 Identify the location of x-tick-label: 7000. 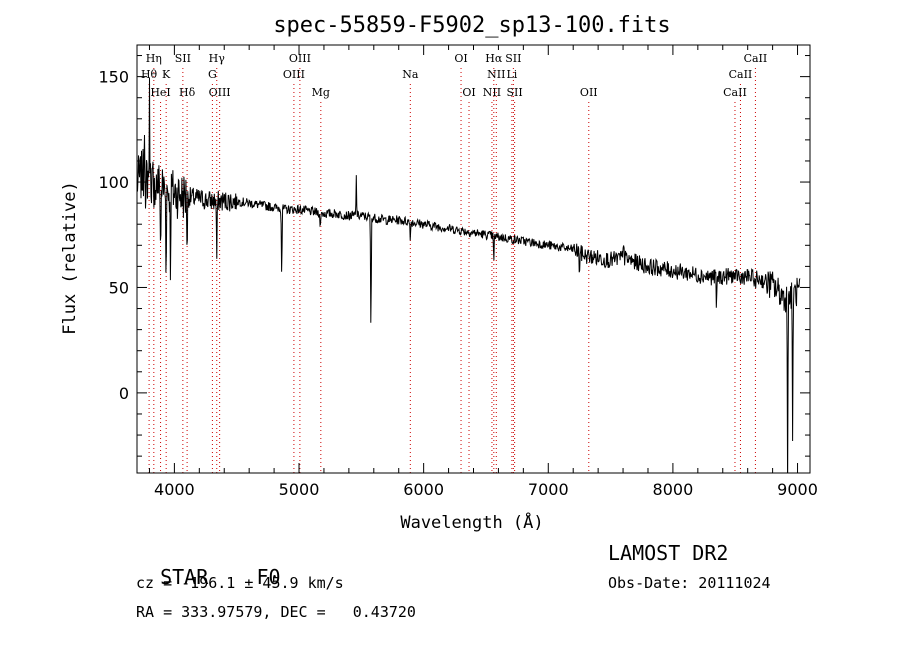
(548, 489).